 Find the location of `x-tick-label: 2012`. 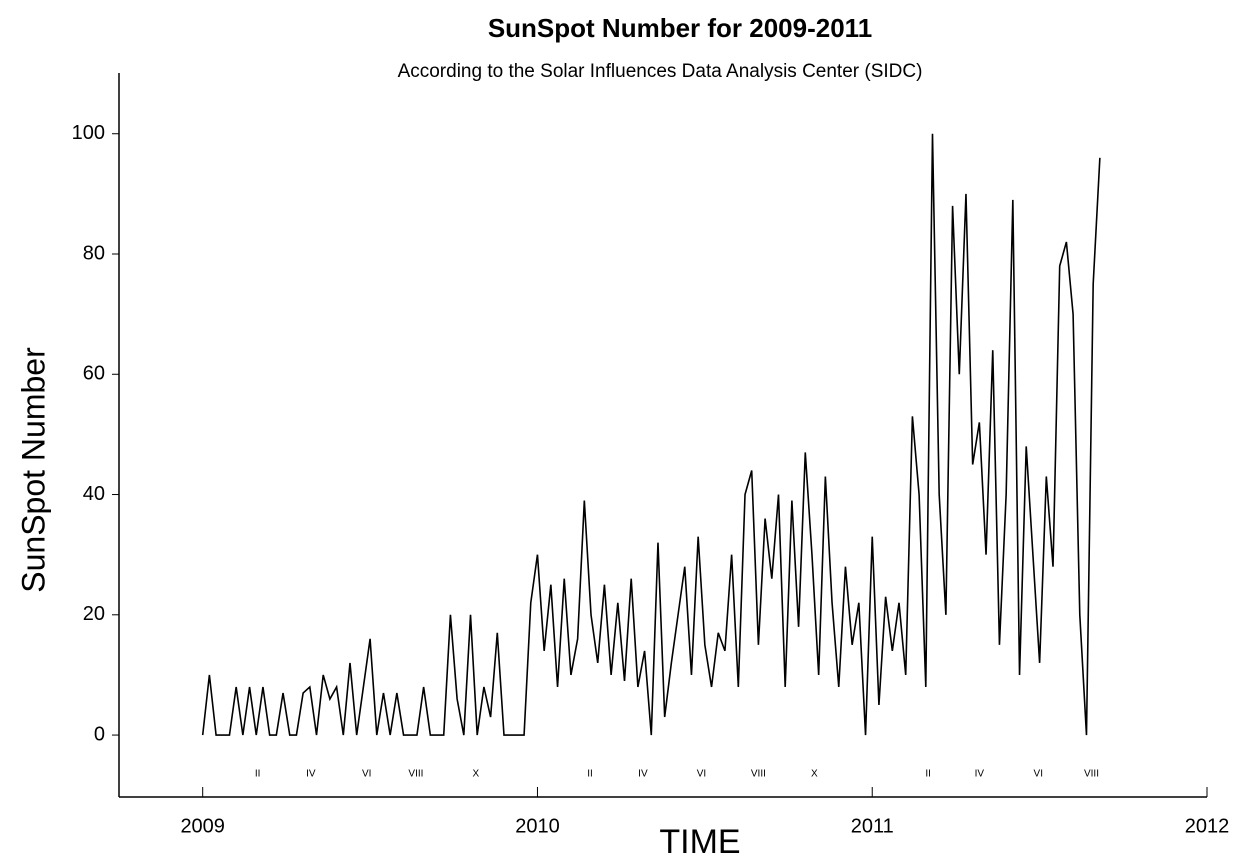

x-tick-label: 2012 is located at coordinates (1207, 826).